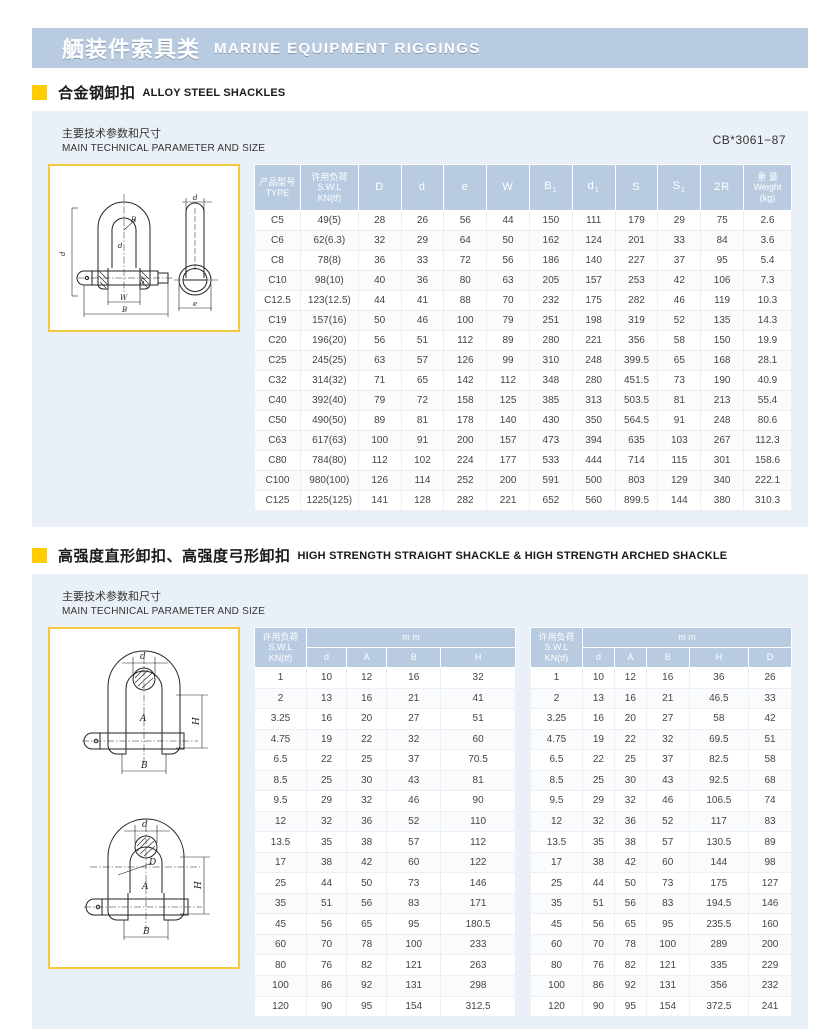  I want to click on table-cell: C80, so click(277, 460).